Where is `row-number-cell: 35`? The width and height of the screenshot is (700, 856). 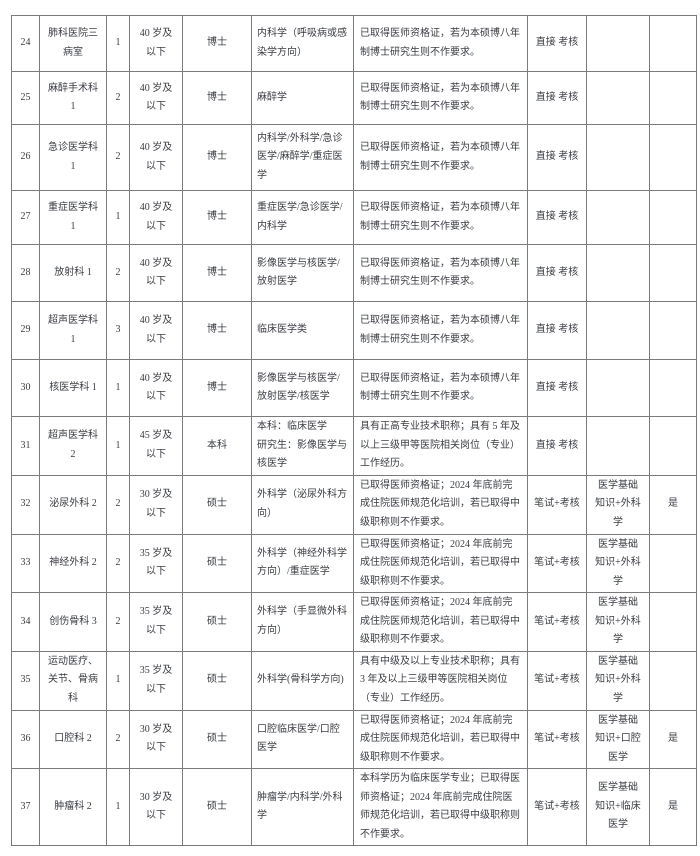
row-number-cell: 35 is located at coordinates (25, 680).